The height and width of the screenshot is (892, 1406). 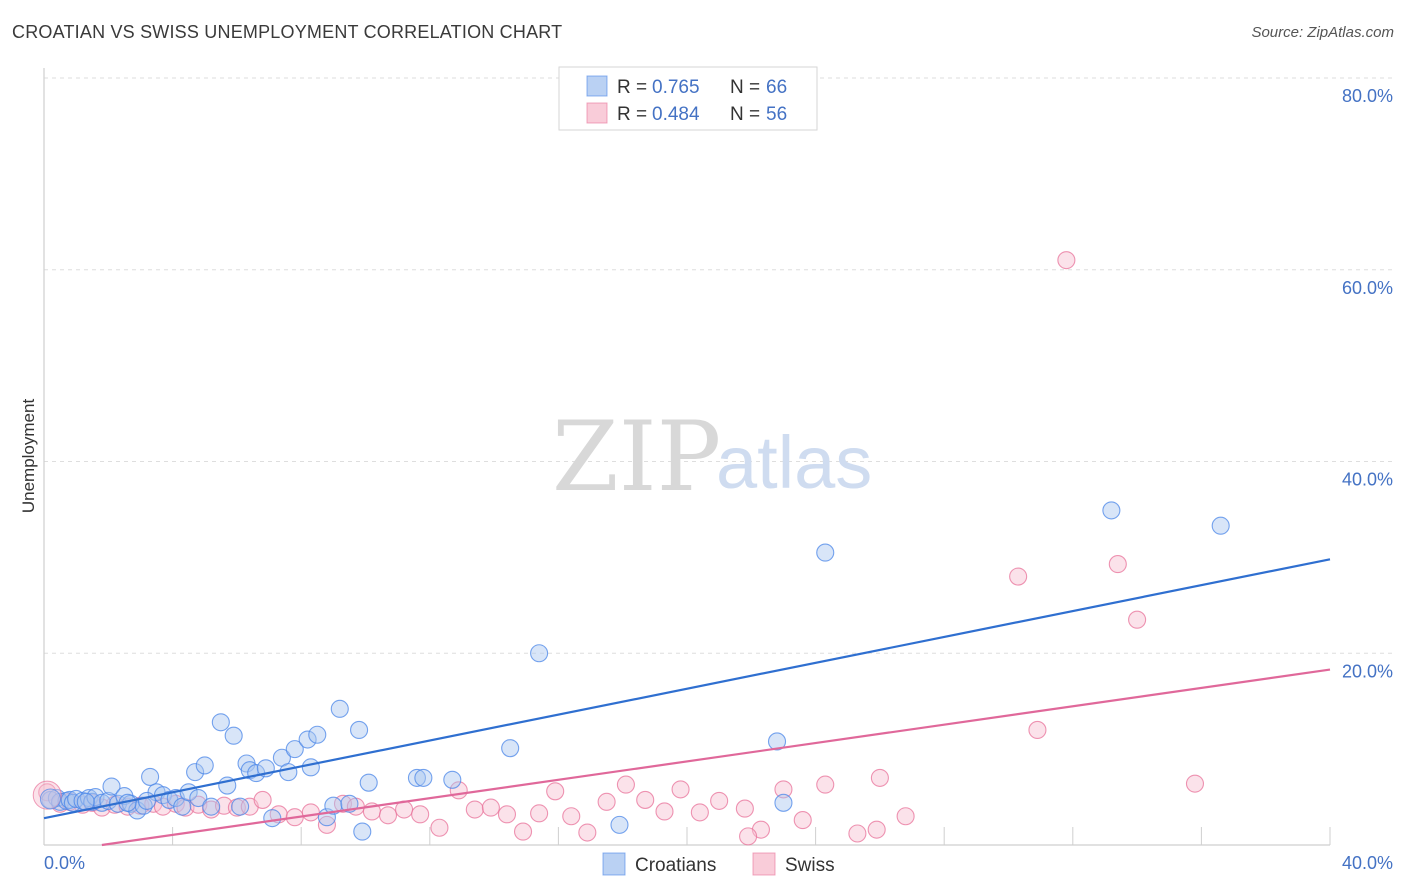 I want to click on series-legend-label: Croatians, so click(x=675, y=865).